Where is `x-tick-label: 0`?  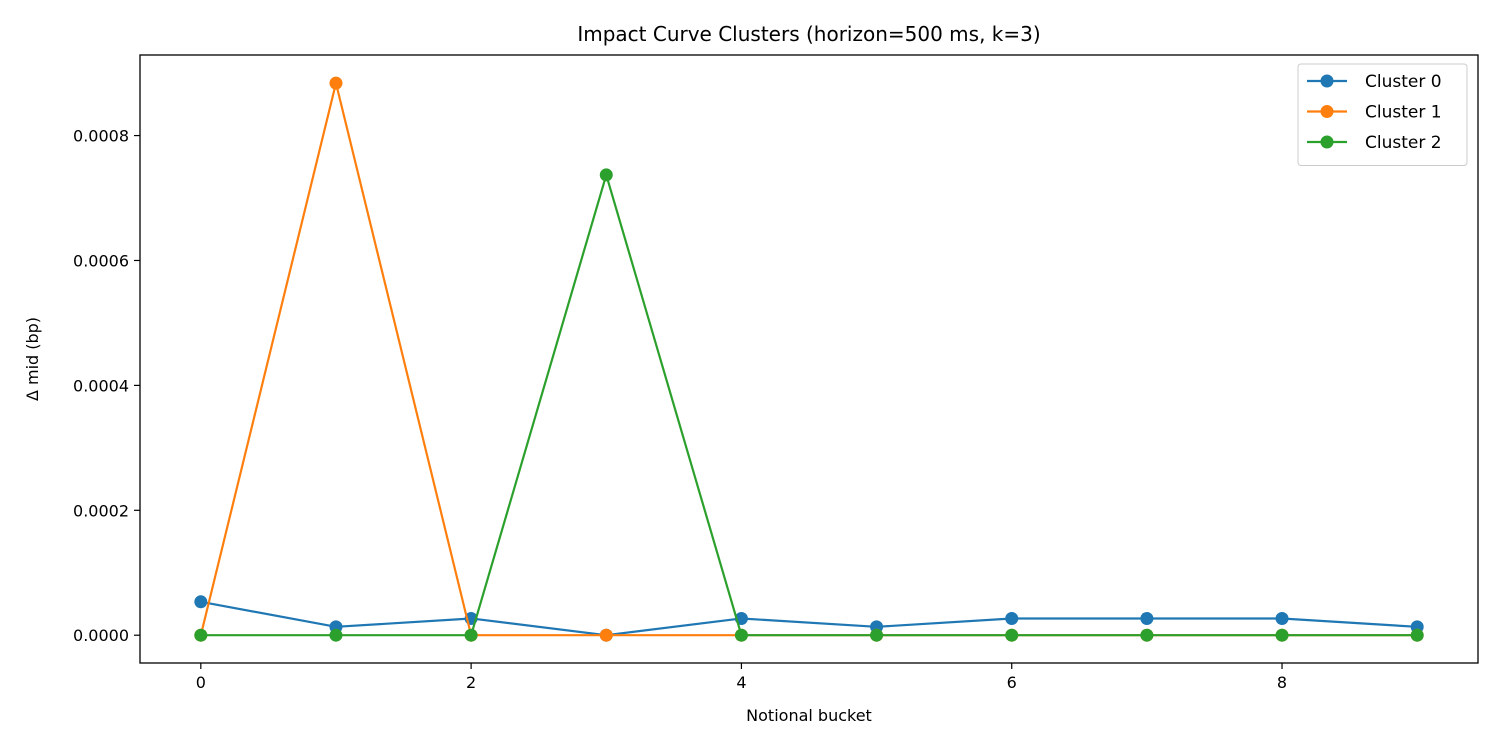
x-tick-label: 0 is located at coordinates (201, 682).